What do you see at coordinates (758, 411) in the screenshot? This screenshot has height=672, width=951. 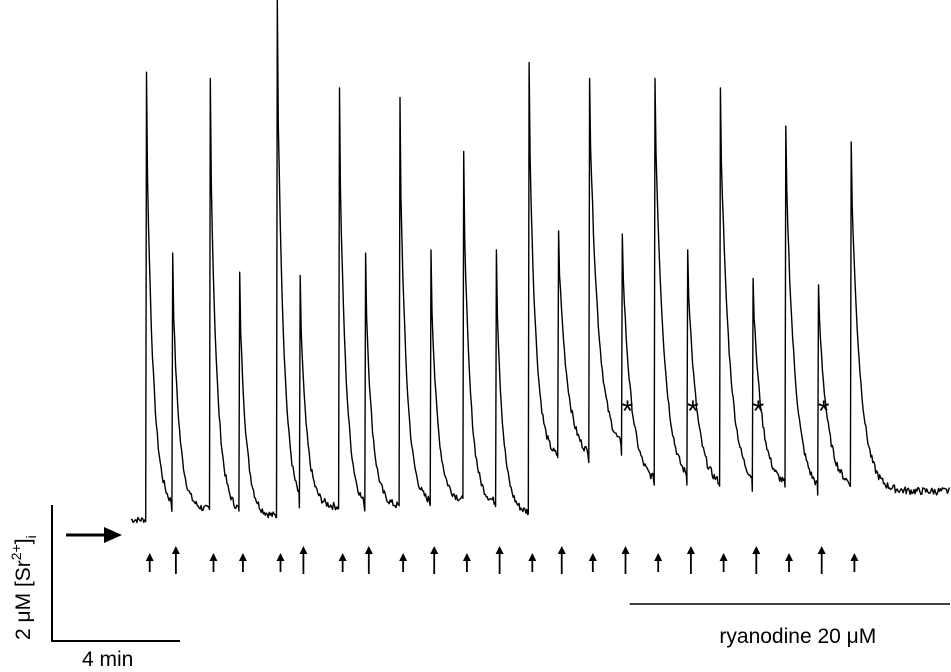 I see `asterisk-marker-20: *` at bounding box center [758, 411].